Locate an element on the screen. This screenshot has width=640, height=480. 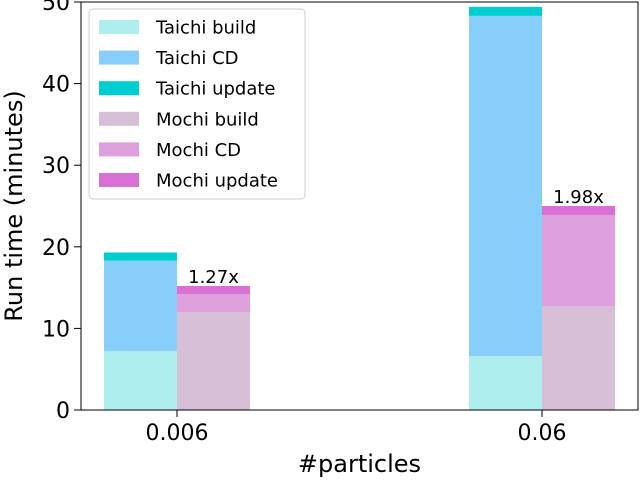
x-axis-label: #particles is located at coordinates (359, 464).